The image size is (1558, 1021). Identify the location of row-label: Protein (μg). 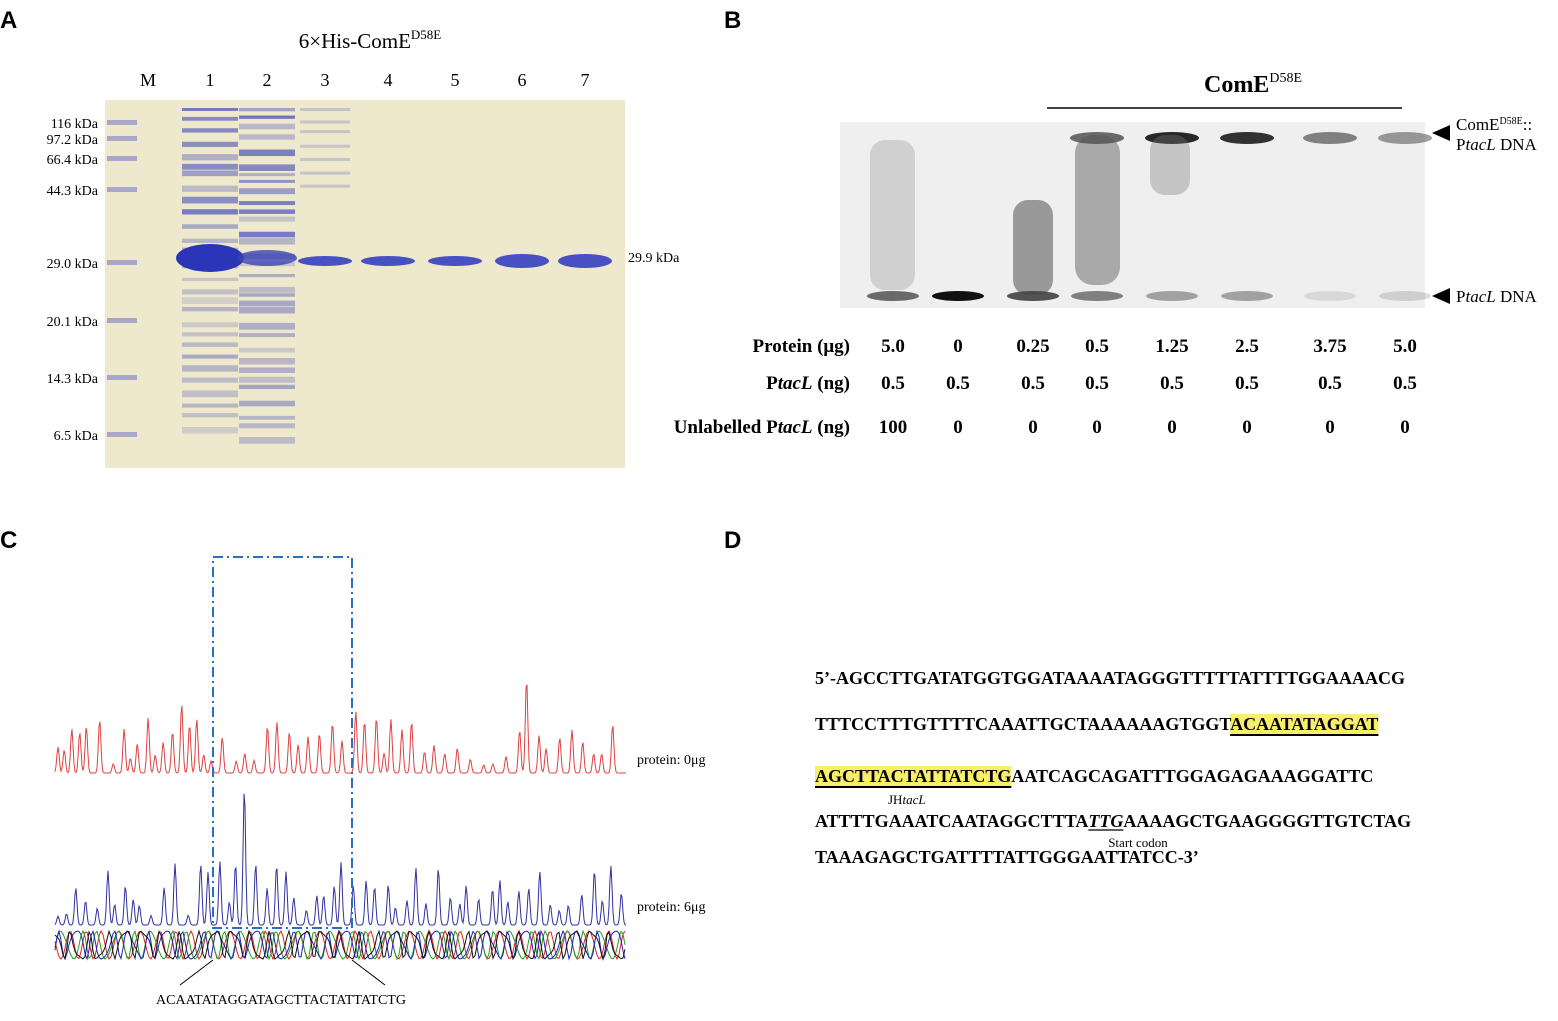
(801, 346).